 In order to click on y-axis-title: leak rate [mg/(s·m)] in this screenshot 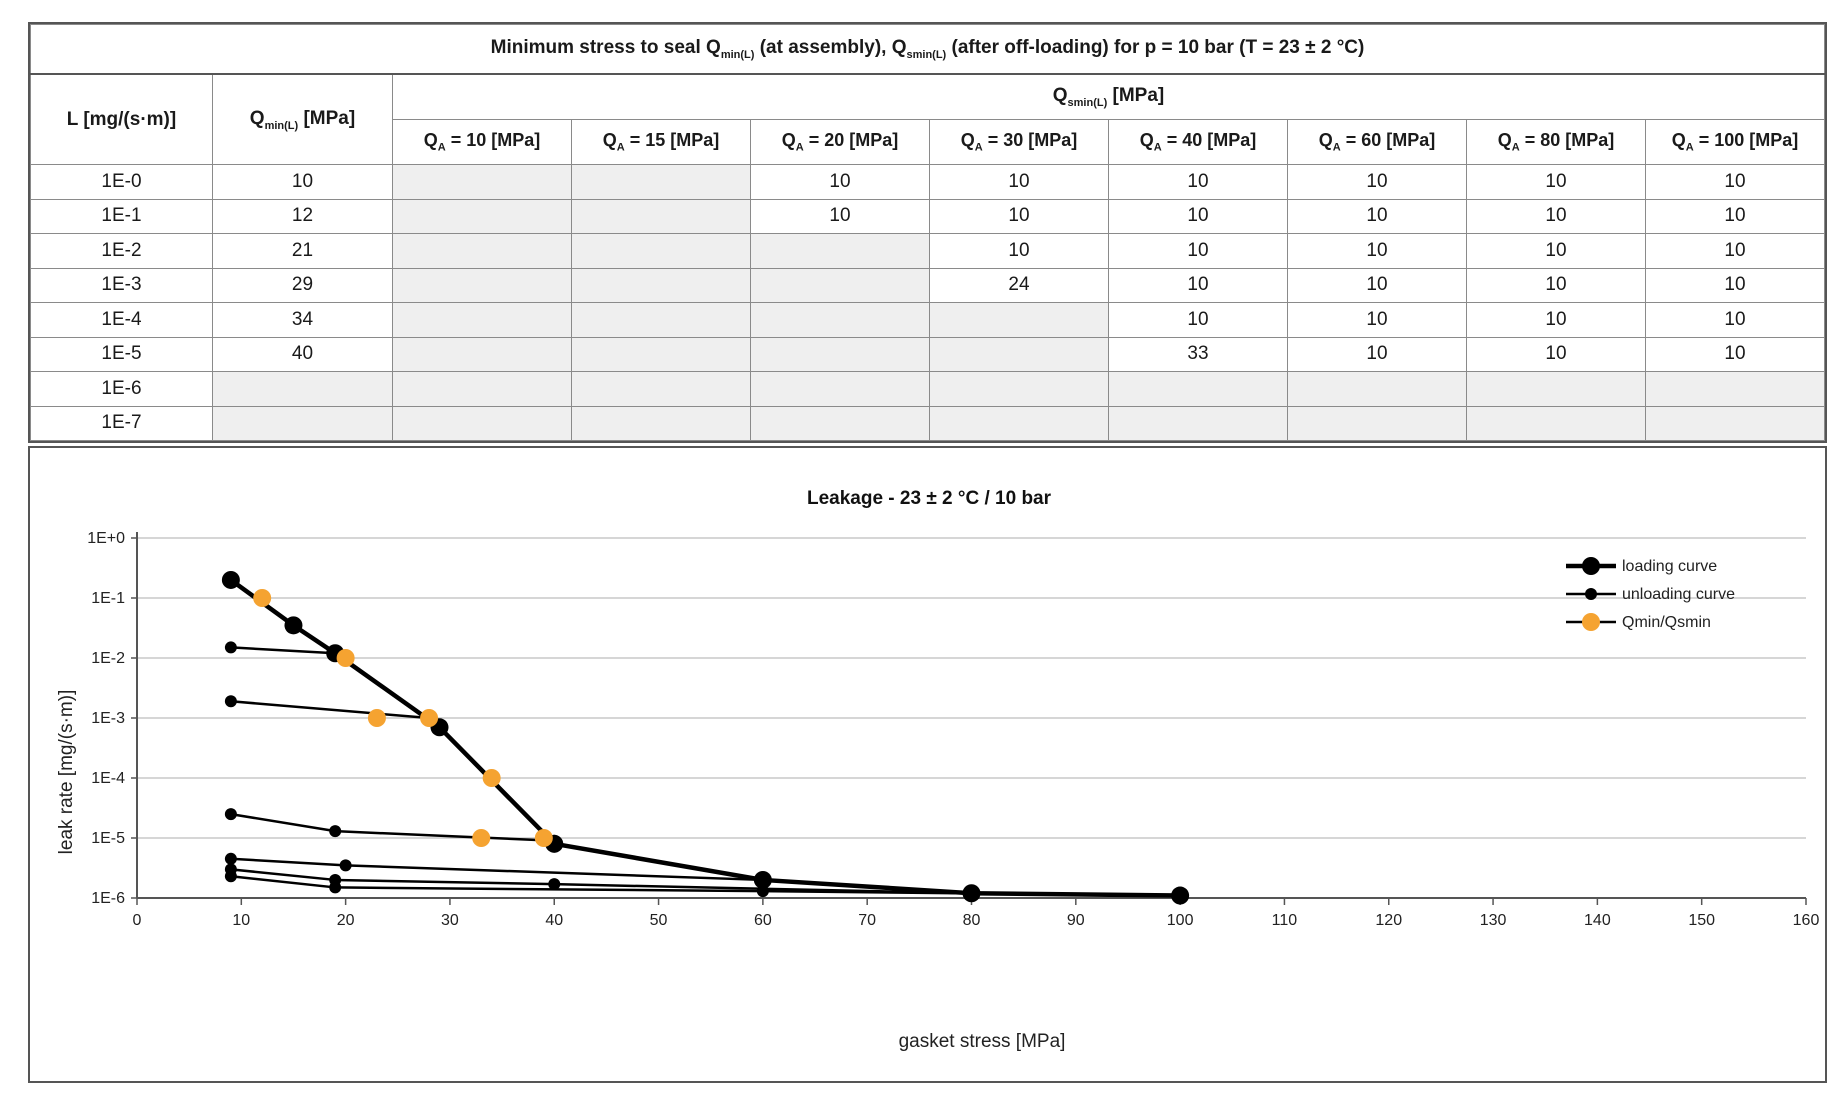, I will do `click(66, 772)`.